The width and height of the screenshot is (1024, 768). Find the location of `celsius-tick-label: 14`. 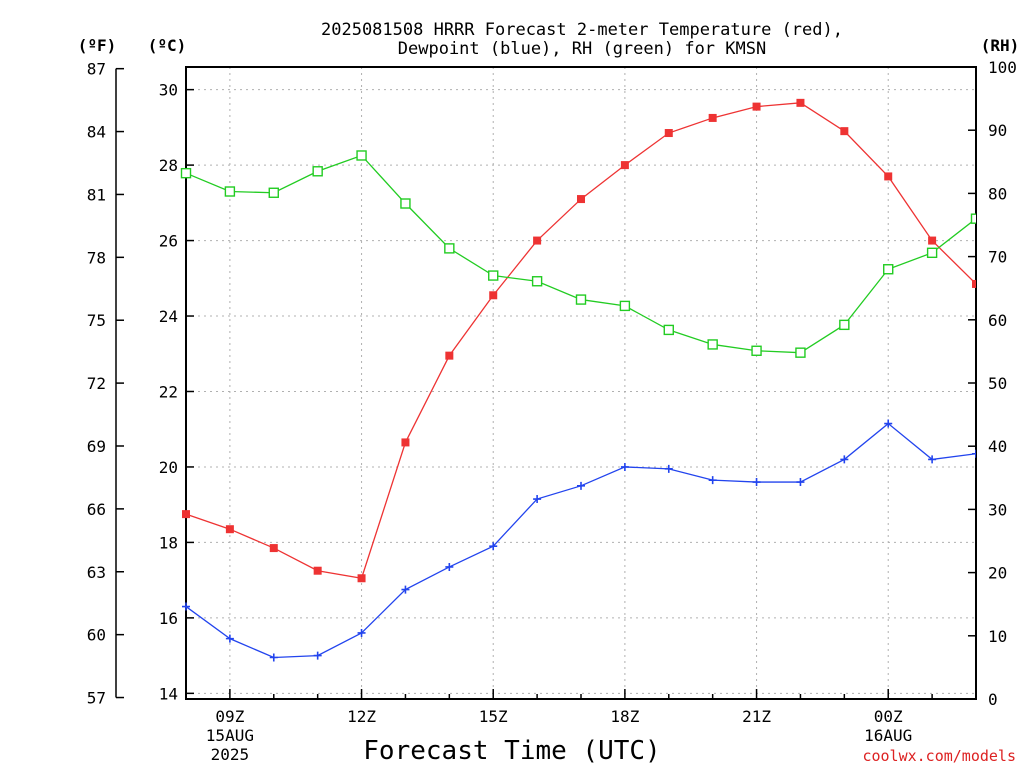

celsius-tick-label: 14 is located at coordinates (168, 693).